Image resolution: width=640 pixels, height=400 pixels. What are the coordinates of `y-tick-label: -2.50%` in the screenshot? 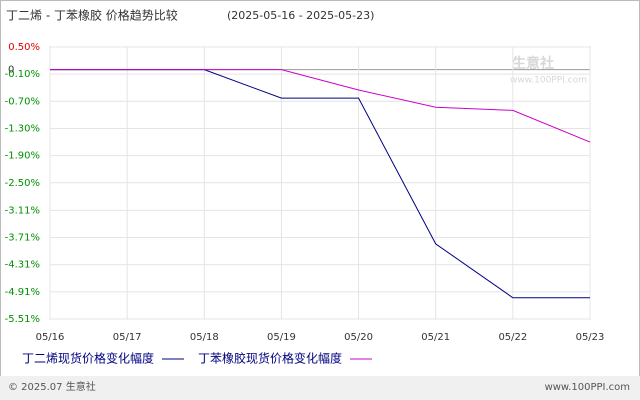 It's located at (22, 183).